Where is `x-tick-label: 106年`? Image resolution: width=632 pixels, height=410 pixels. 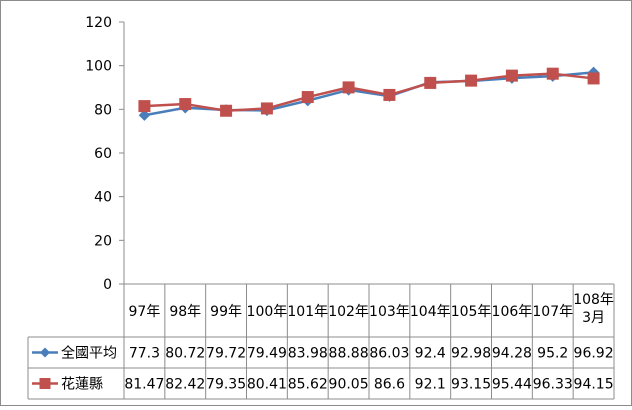 x-tick-label: 106年 is located at coordinates (512, 312).